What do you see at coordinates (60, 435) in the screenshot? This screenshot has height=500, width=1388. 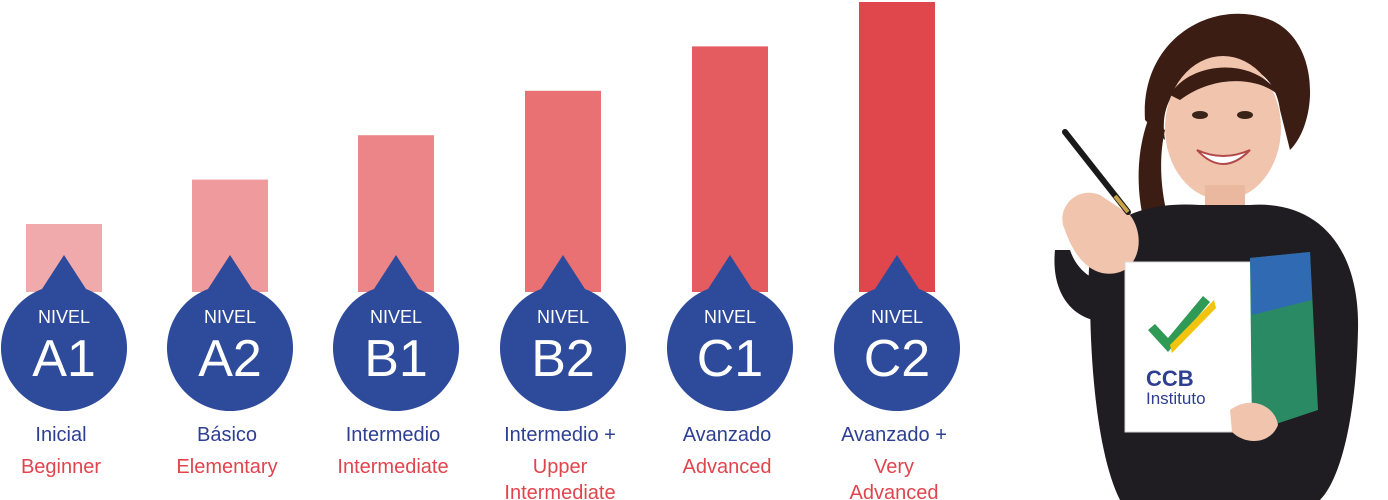 I see `level-label-es-a1: Inicial` at bounding box center [60, 435].